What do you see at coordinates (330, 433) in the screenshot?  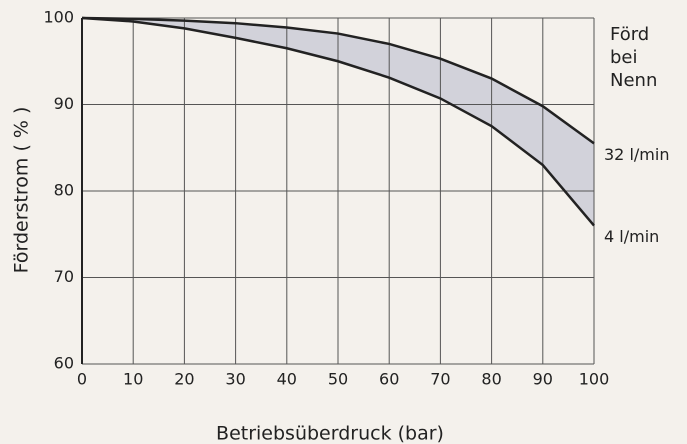 I see `x-axis-label: Betriebsüberdruck (bar)` at bounding box center [330, 433].